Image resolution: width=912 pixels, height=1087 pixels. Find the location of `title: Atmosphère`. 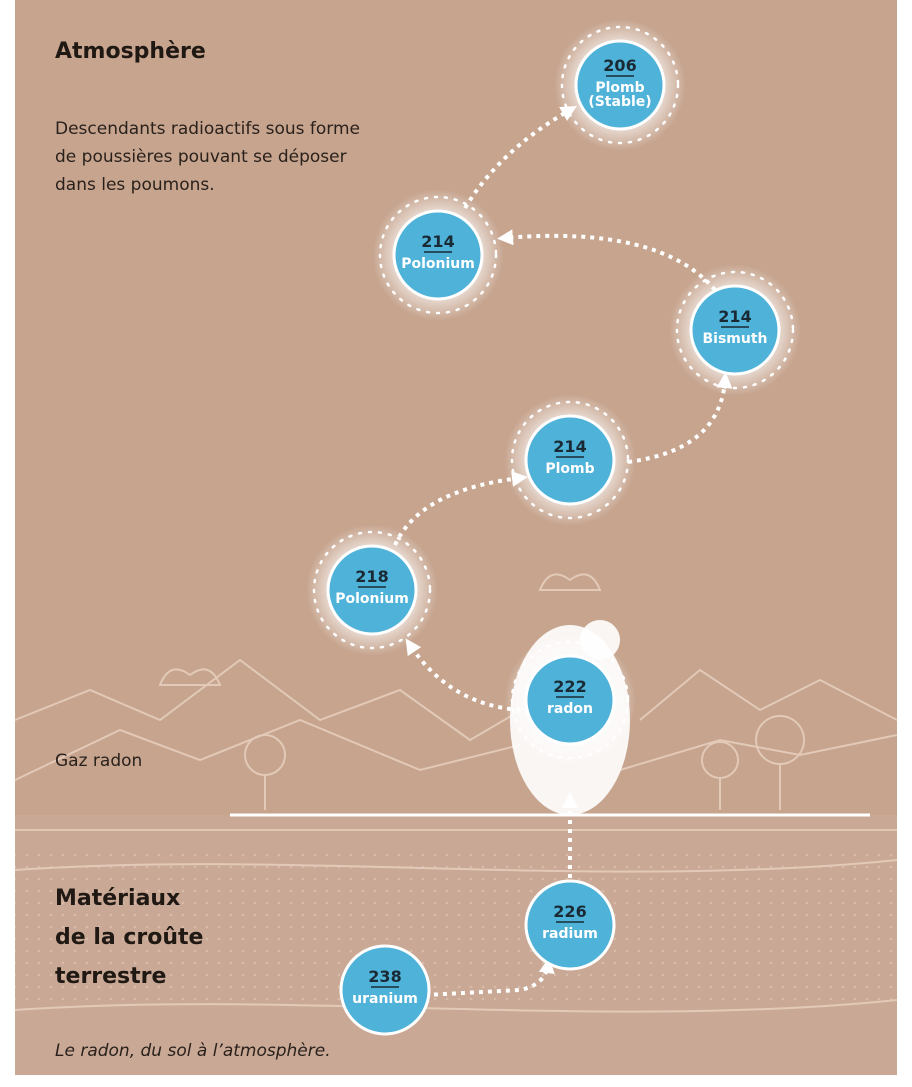

title: Atmosphère is located at coordinates (130, 51).